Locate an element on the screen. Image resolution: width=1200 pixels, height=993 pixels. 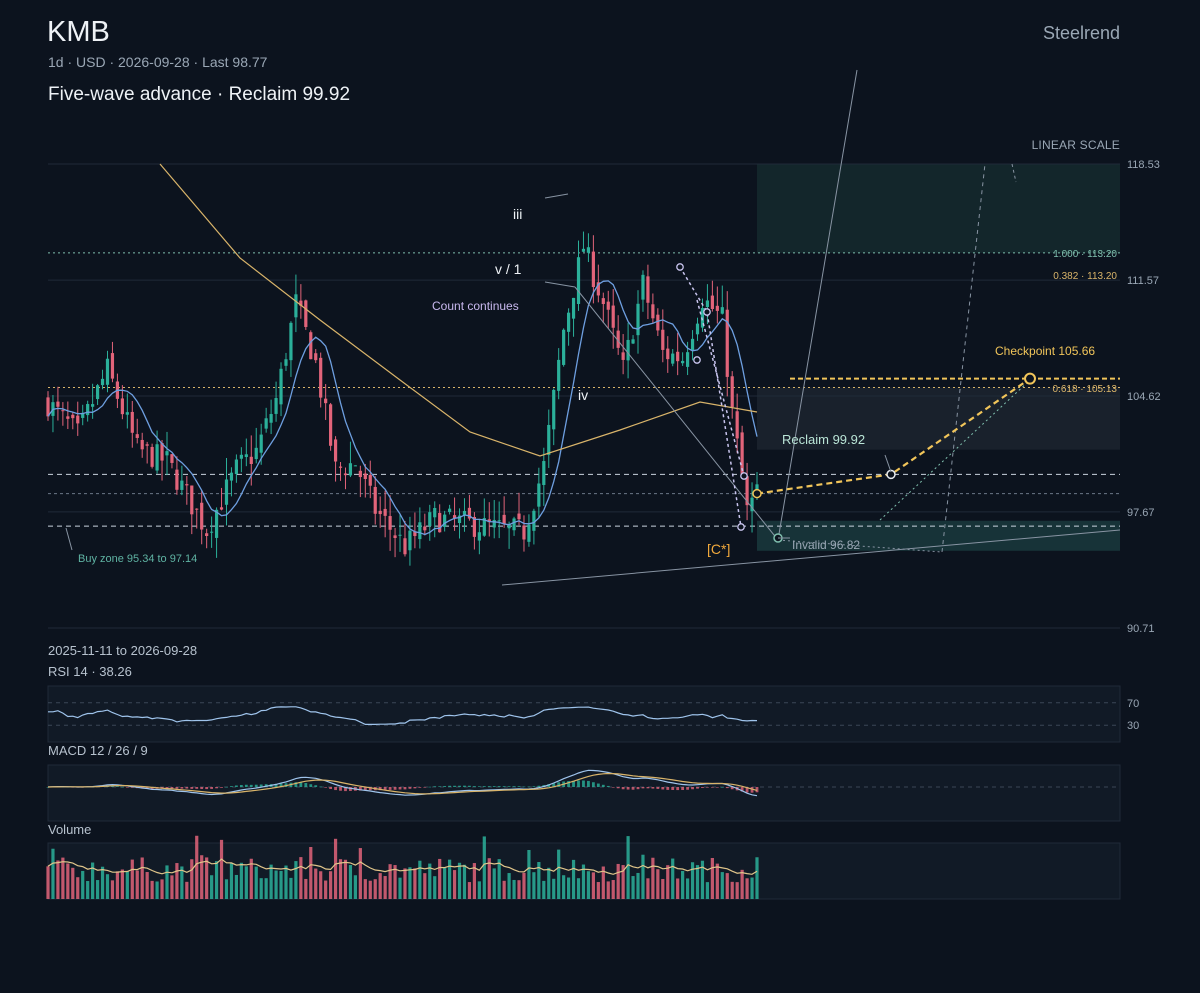
wave-label-v1: v / 1 is located at coordinates (508, 269).